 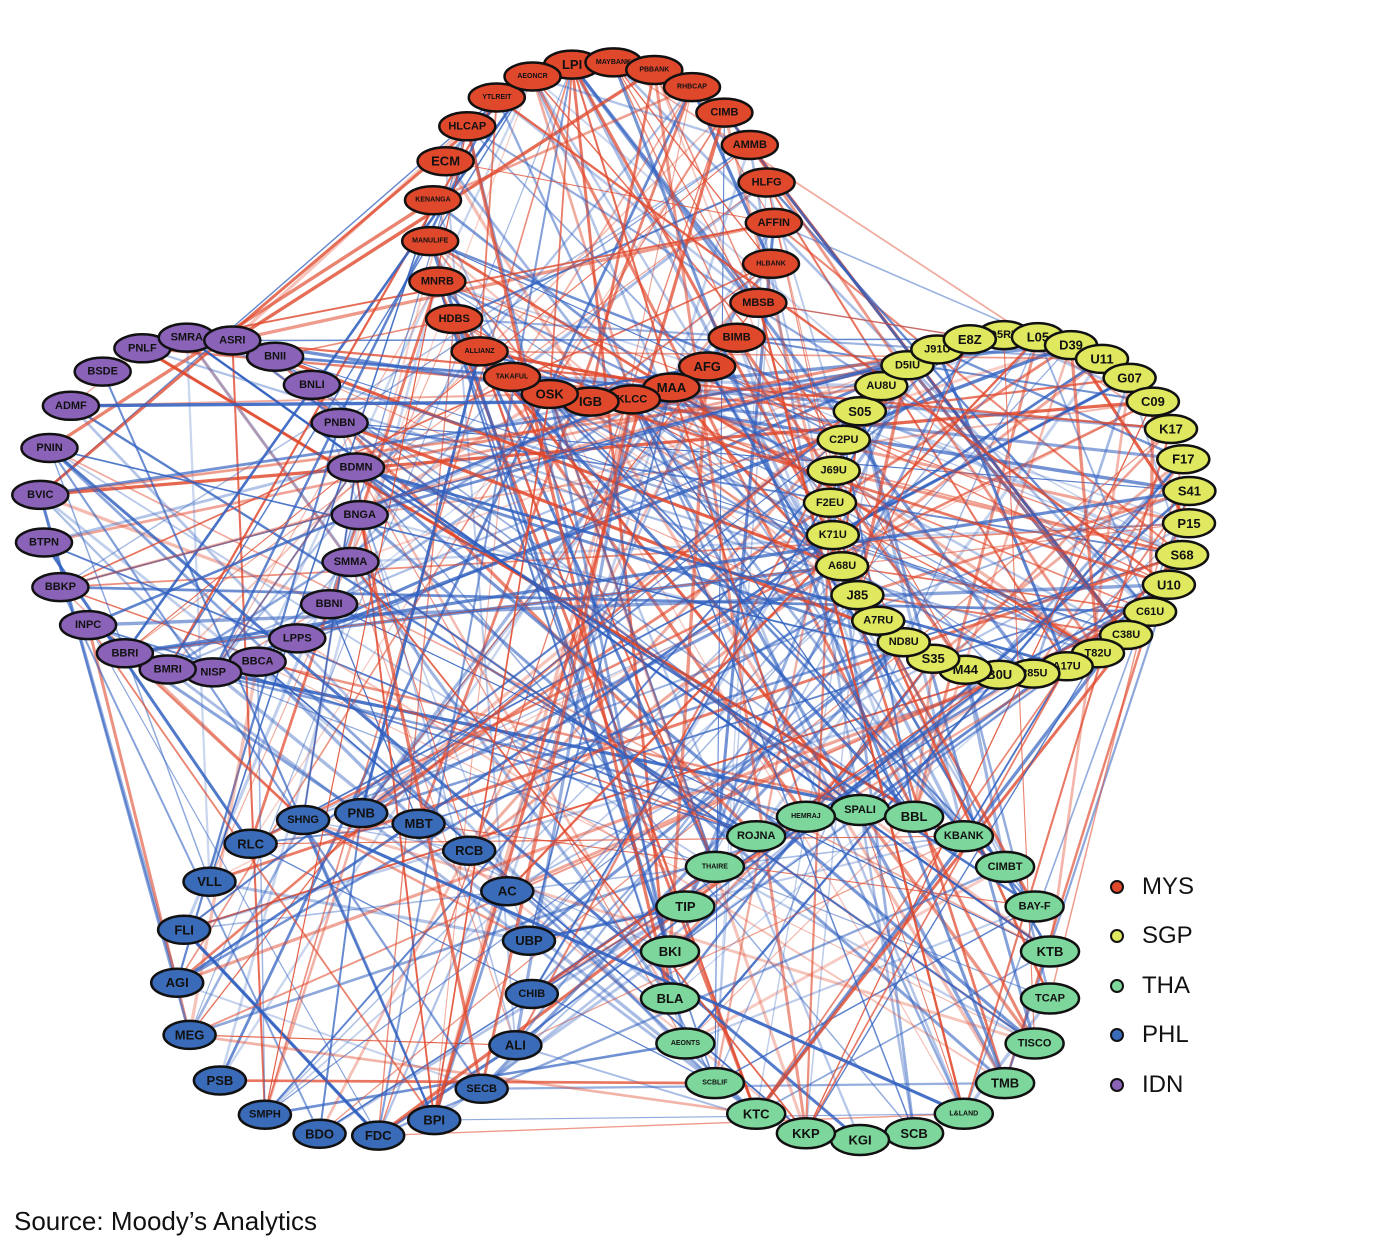 What do you see at coordinates (507, 891) in the screenshot?
I see `node-phl: AC` at bounding box center [507, 891].